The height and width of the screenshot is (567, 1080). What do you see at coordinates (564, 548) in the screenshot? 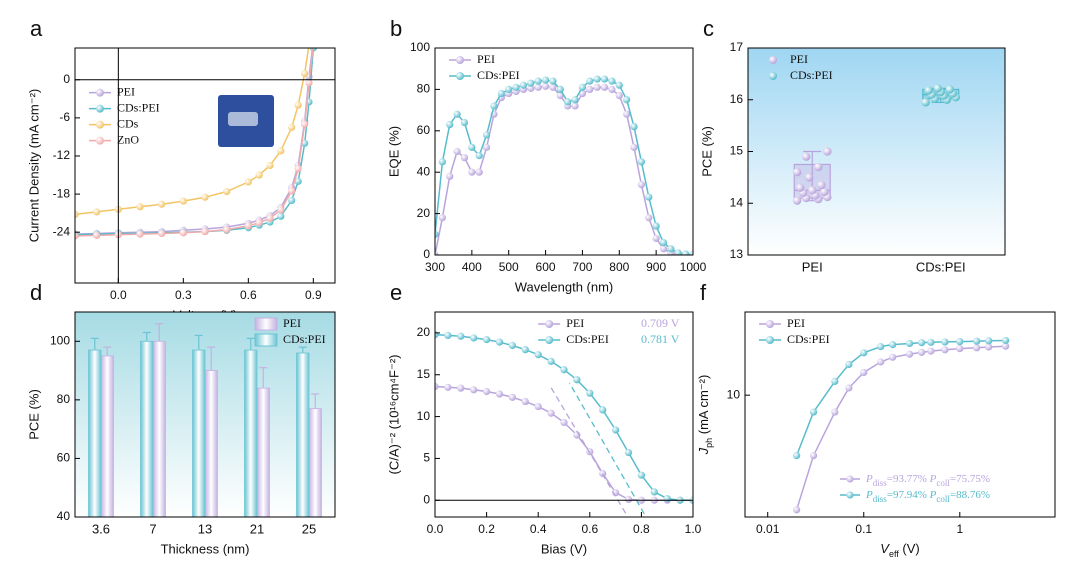
I see `x-axis-label: Bias (V)` at bounding box center [564, 548].